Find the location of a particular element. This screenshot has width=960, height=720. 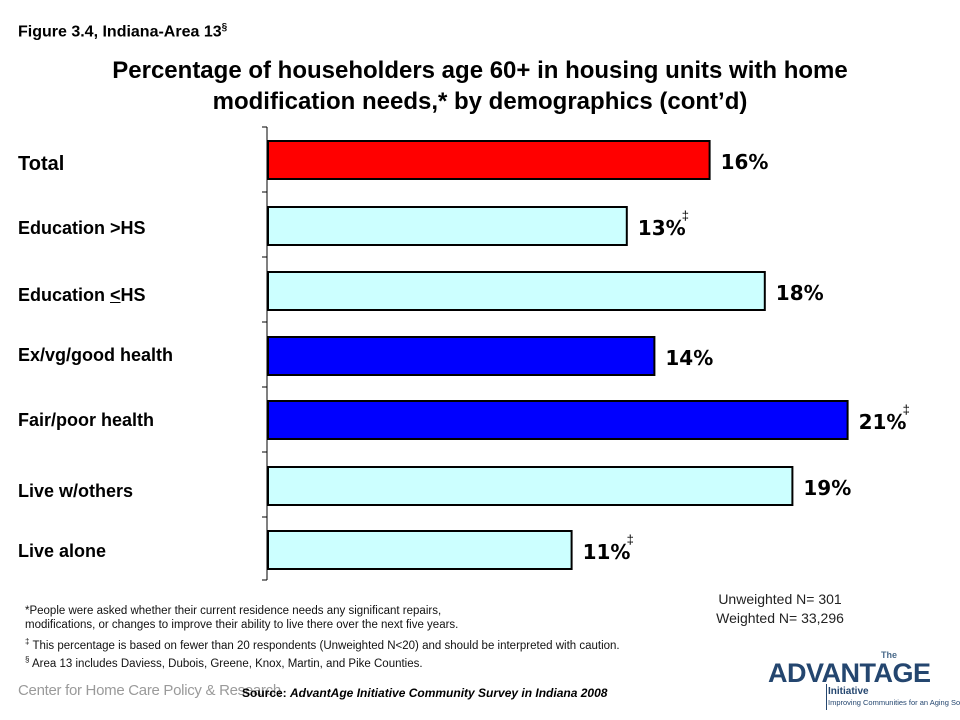

weighted-n: Weighted N= 33,296 is located at coordinates (780, 618).